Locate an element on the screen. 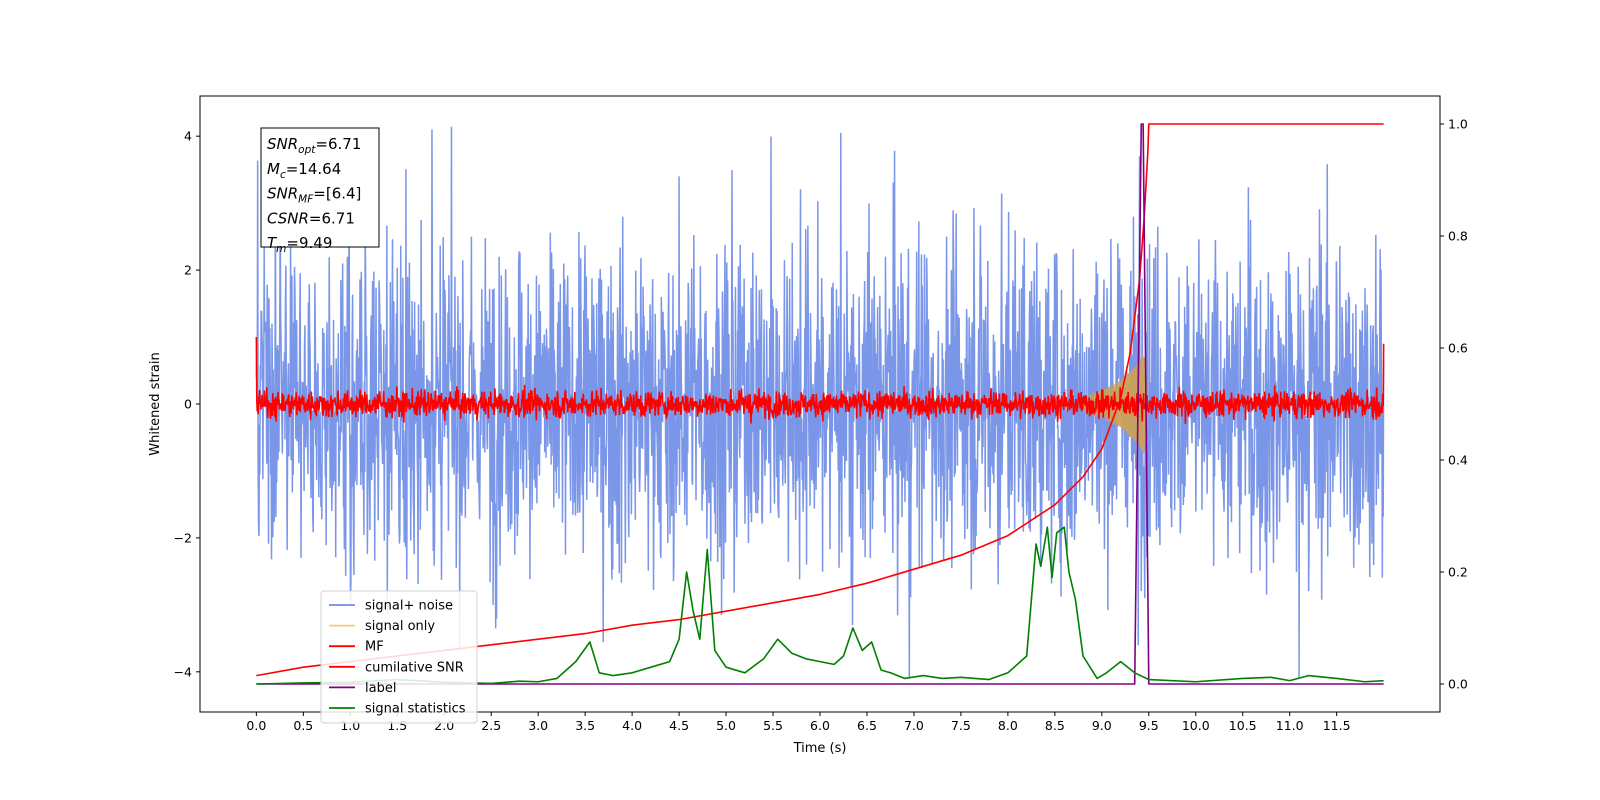  y-right-tick-label: 0.8 is located at coordinates (1458, 236).